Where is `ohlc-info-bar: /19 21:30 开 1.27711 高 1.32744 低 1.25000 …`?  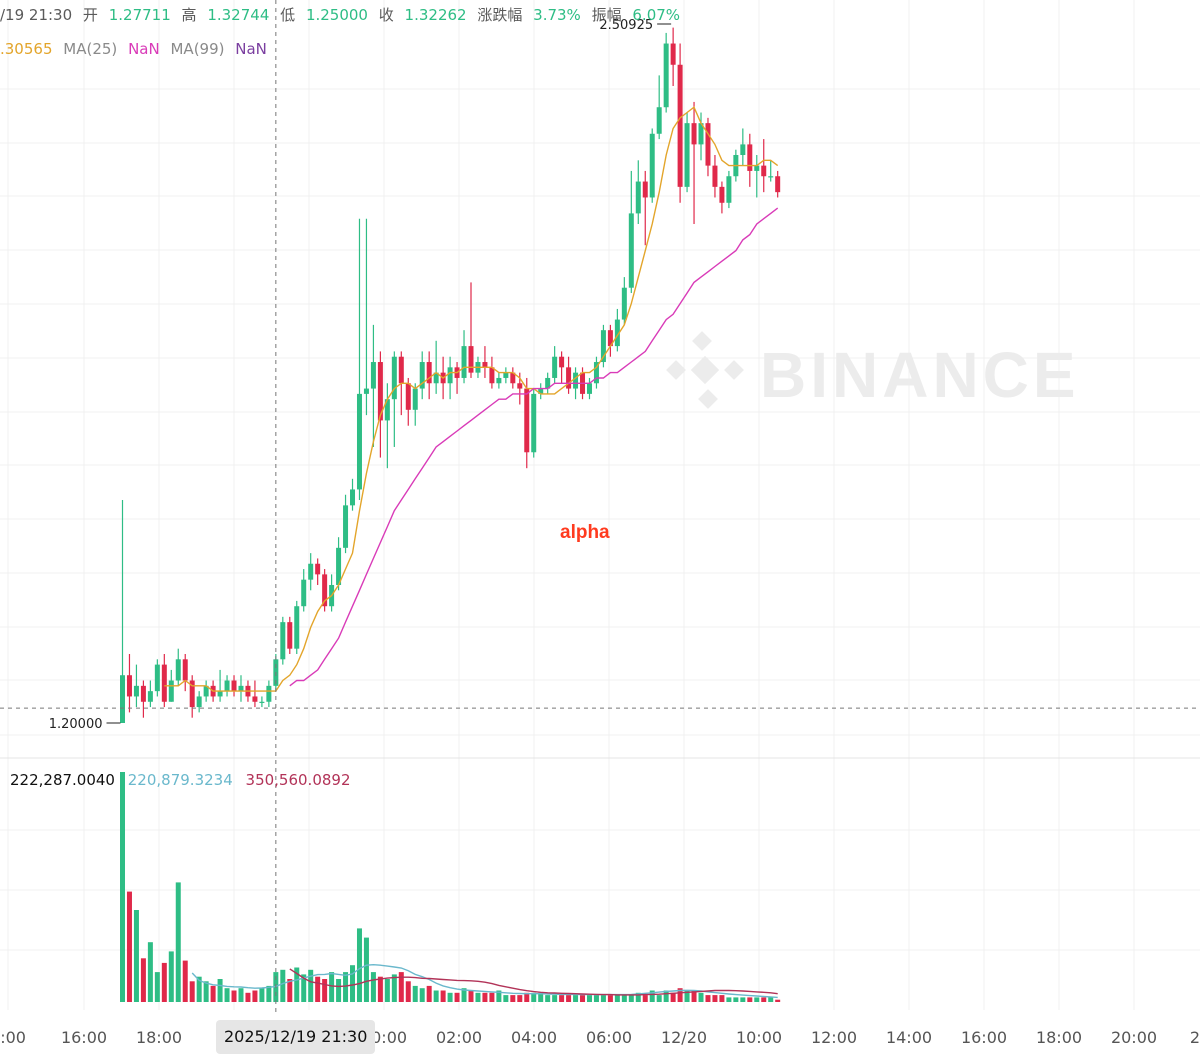 ohlc-info-bar: /19 21:30 开 1.27711 高 1.32744 低 1.25000 … is located at coordinates (343, 15).